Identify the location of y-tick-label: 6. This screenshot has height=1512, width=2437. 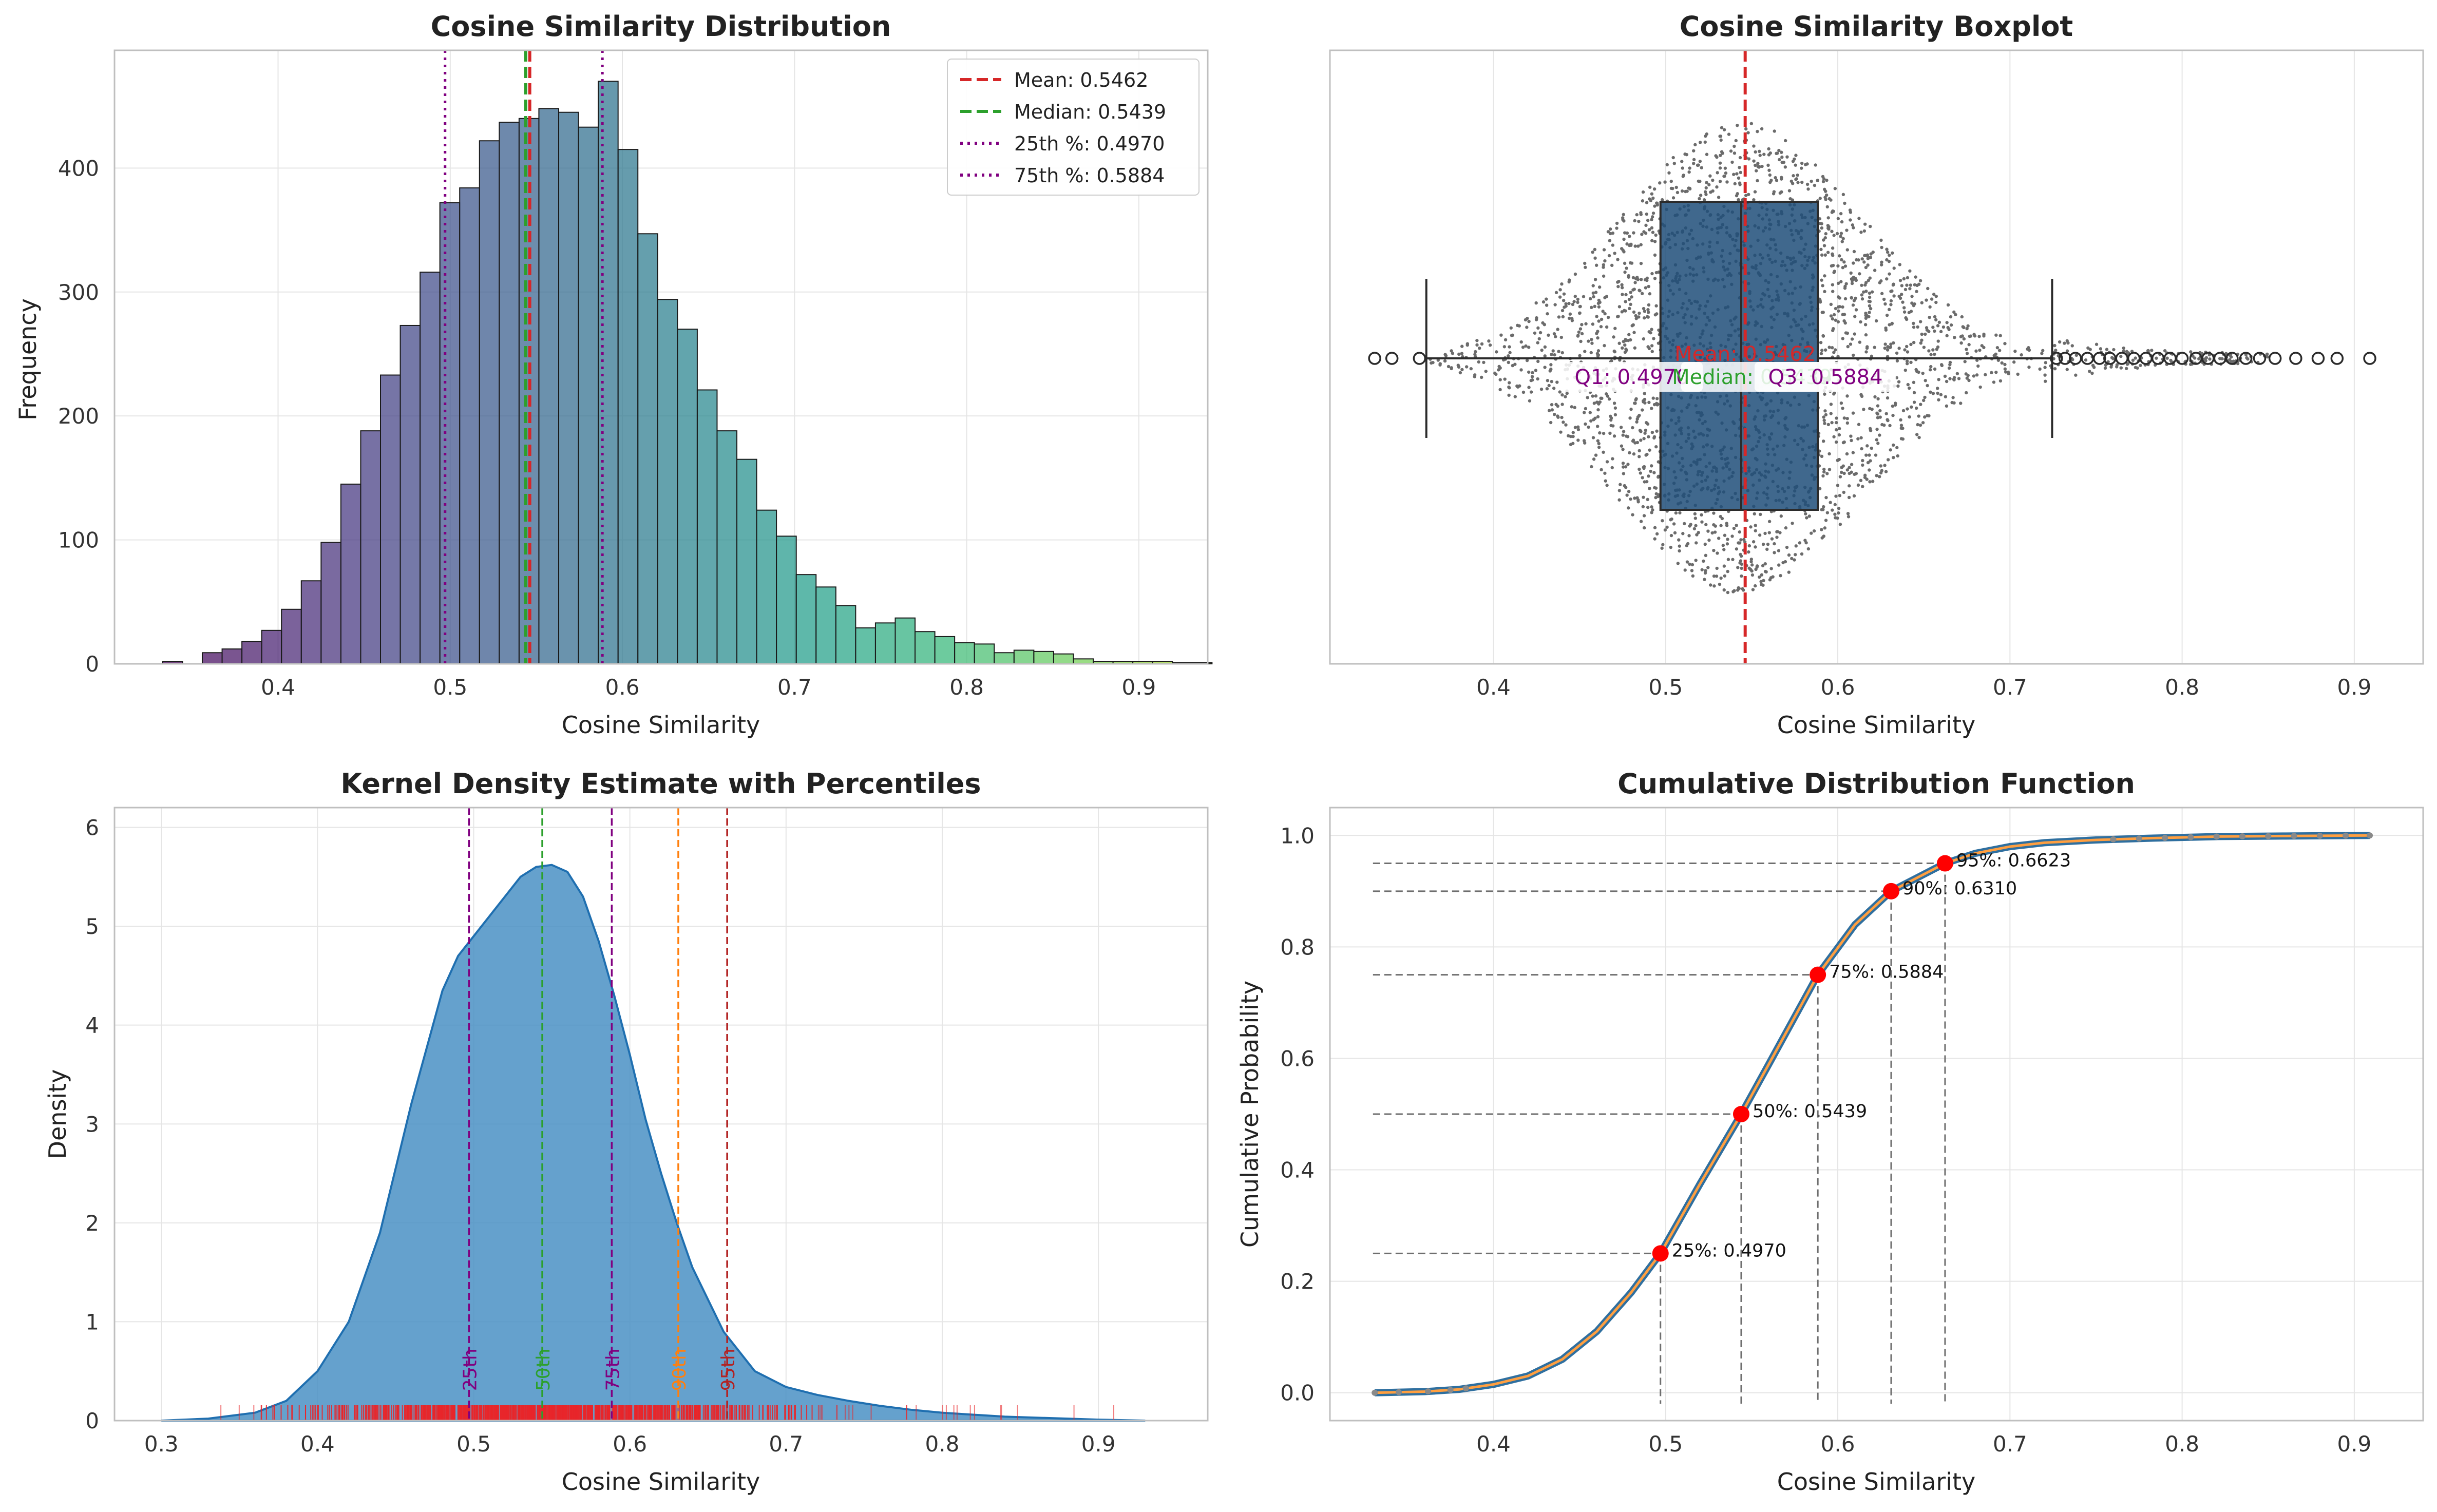
(92, 828).